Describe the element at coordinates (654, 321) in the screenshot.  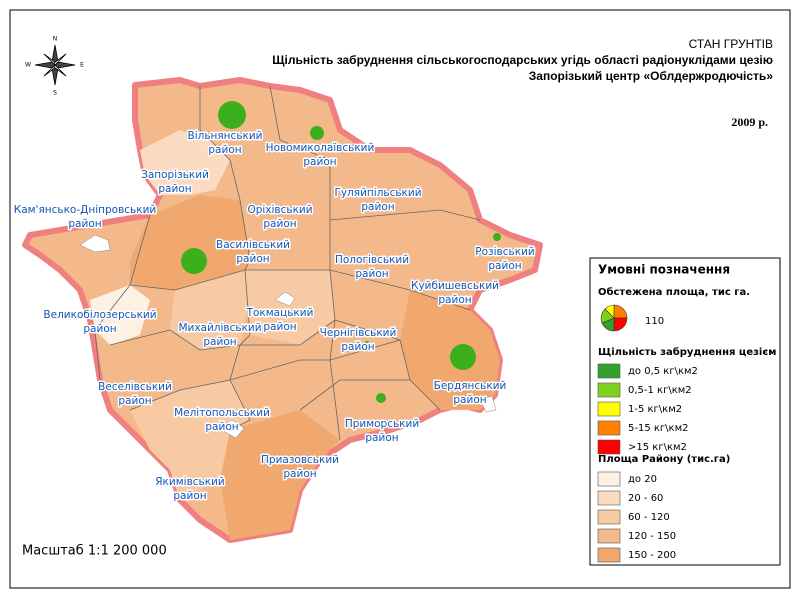
I see `legend-example: 110` at that location.